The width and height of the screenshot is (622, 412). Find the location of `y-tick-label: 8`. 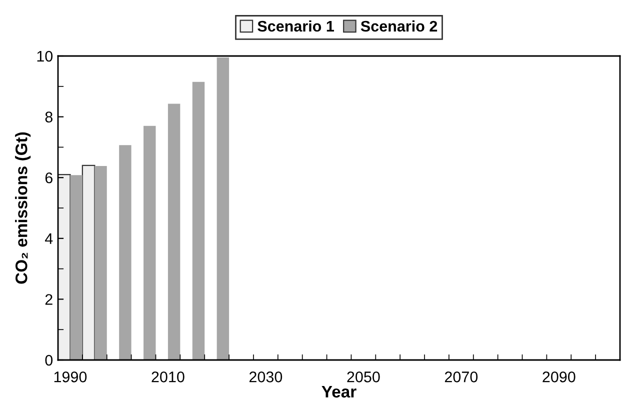

y-tick-label: 8 is located at coordinates (48, 117).